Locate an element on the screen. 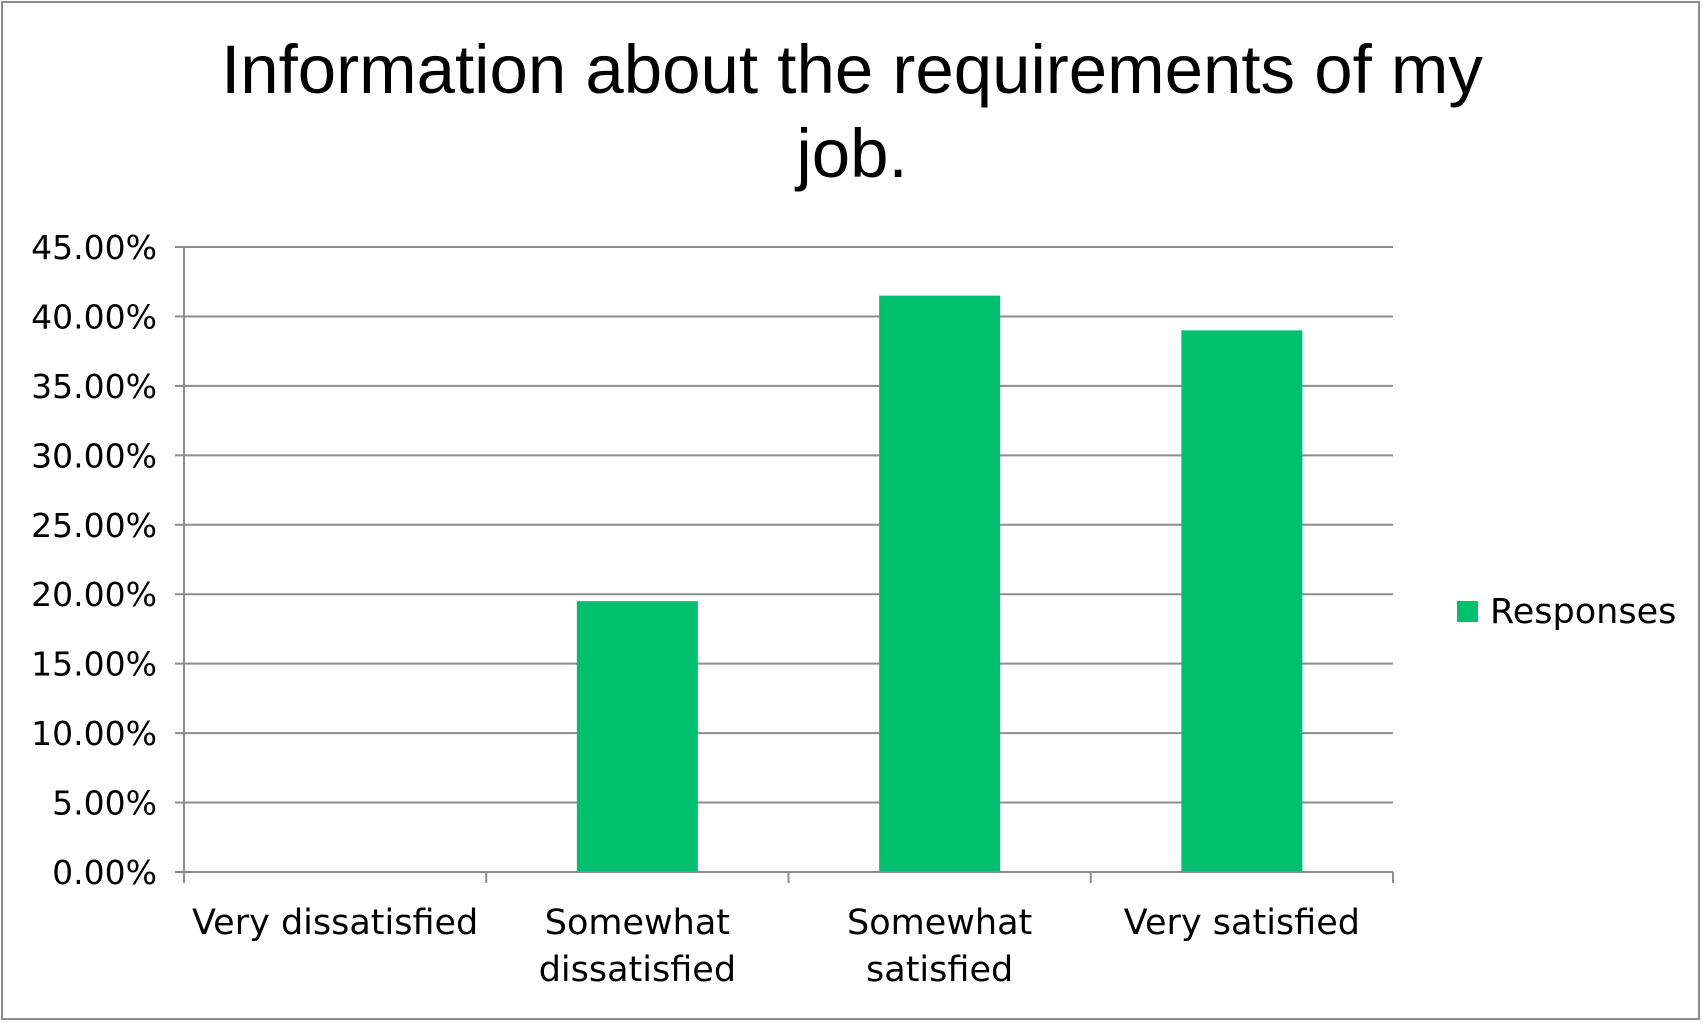 This screenshot has height=1023, width=1703. legend: Responses is located at coordinates (1566, 612).